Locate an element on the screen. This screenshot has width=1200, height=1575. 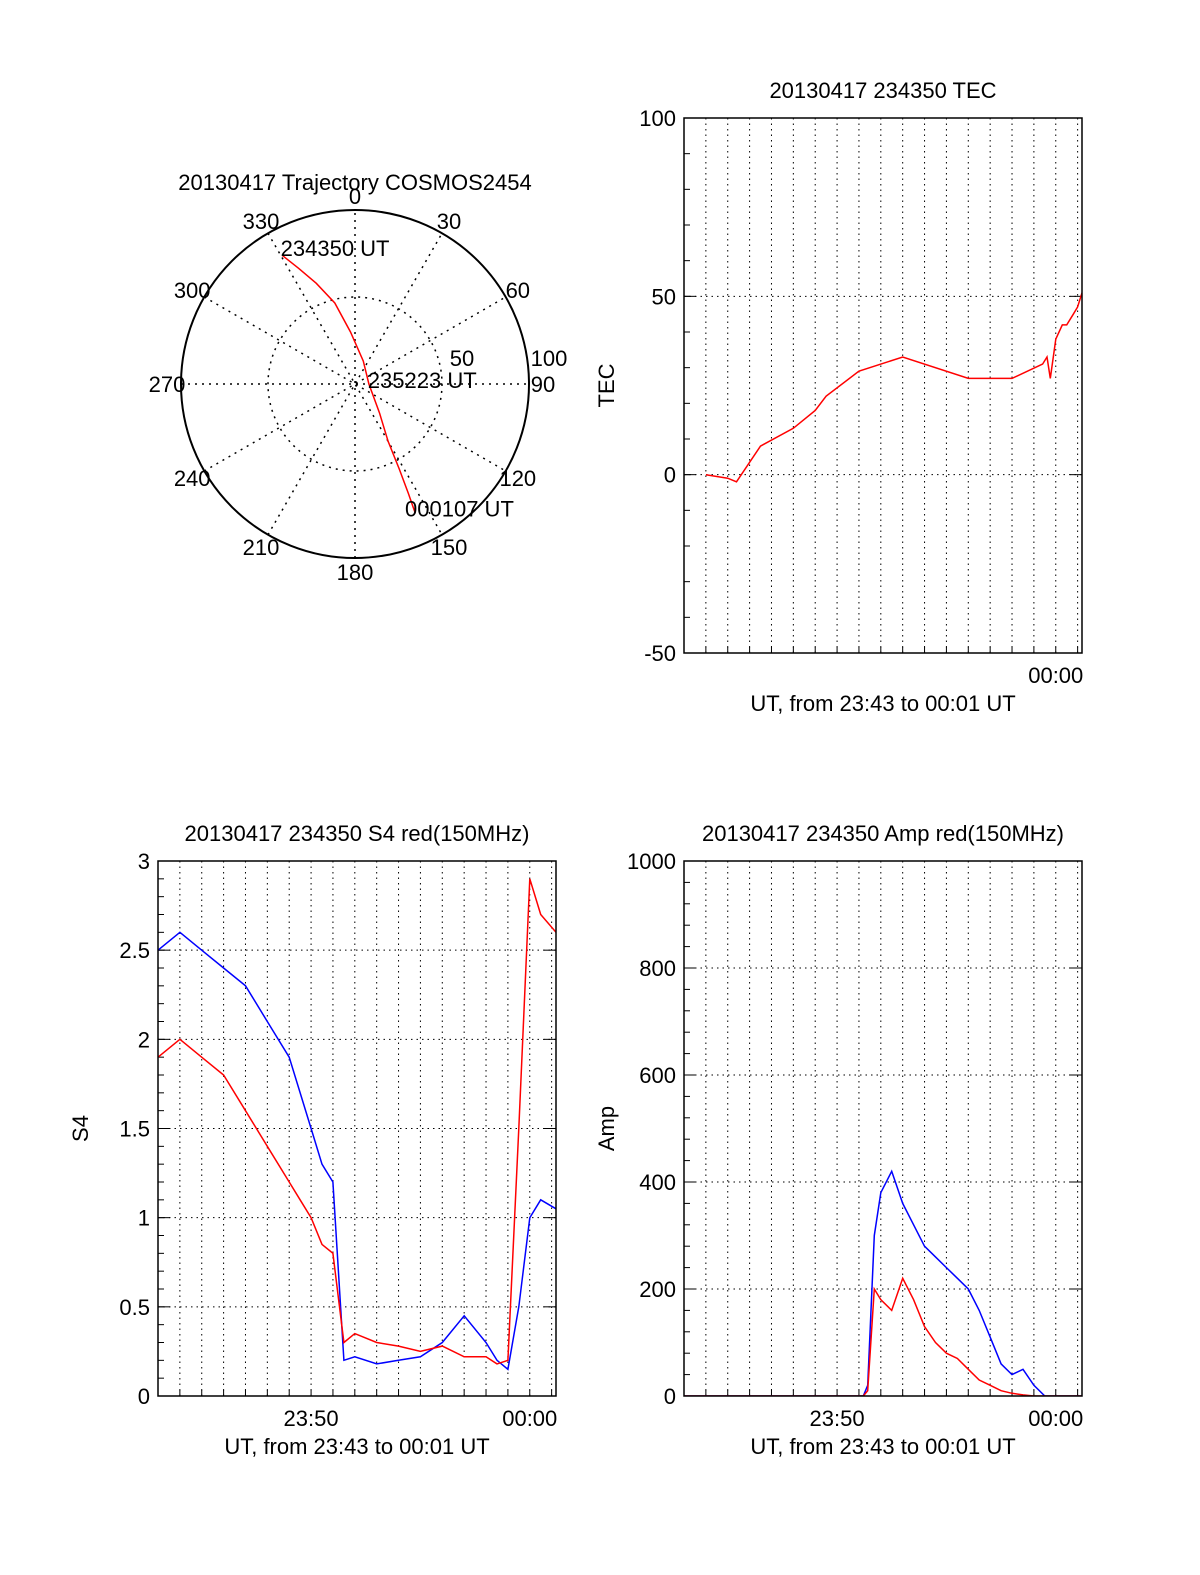
y-tick-label: 1 is located at coordinates (144, 1218).